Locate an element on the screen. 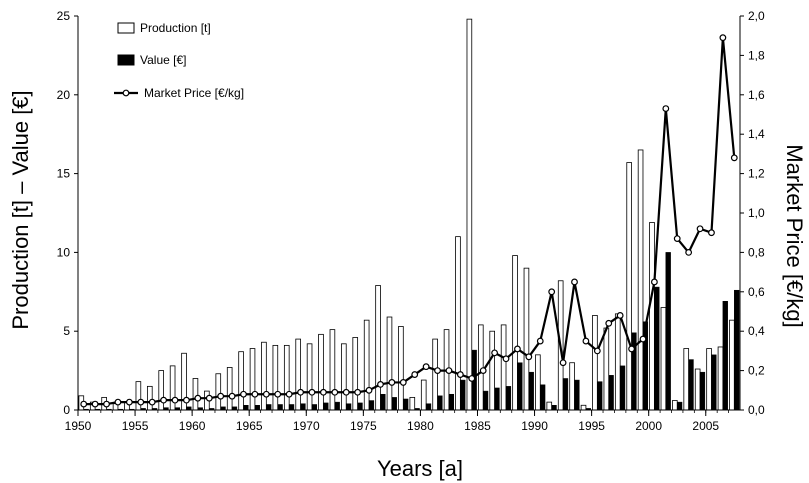  x-tick-label: 1975 is located at coordinates (363, 426).